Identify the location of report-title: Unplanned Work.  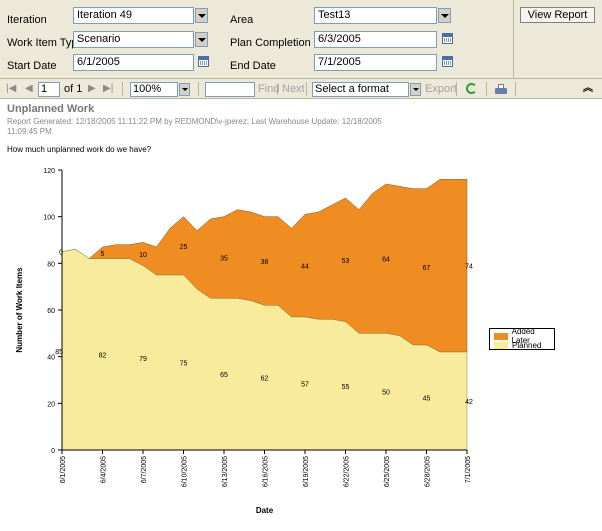
(51, 109).